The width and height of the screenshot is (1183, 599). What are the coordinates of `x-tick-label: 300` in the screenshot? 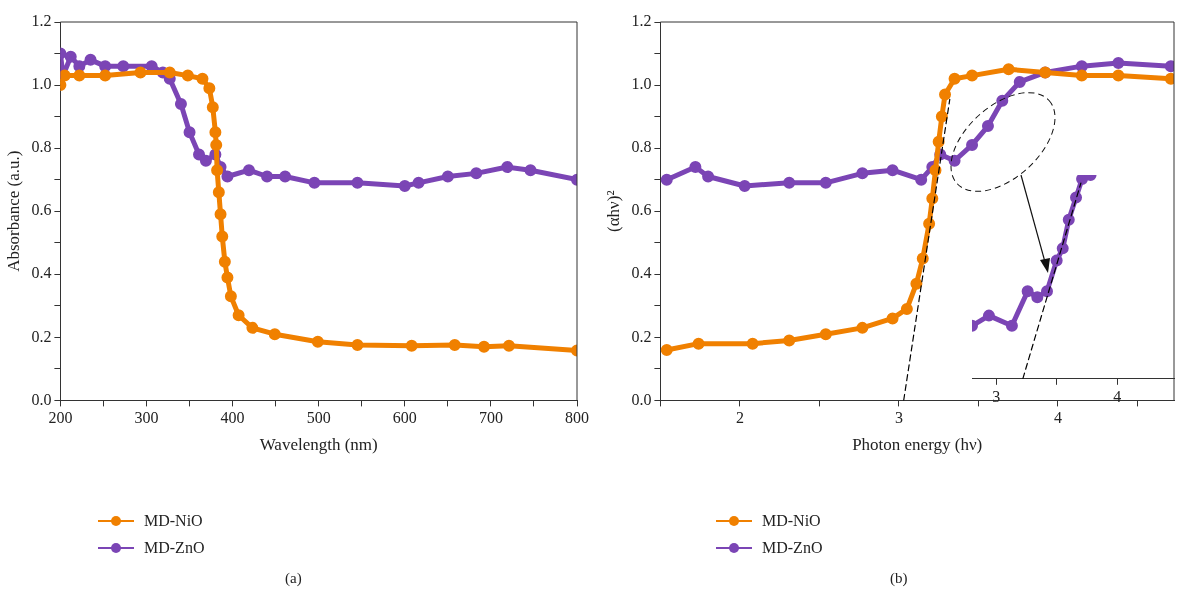 It's located at (146, 418).